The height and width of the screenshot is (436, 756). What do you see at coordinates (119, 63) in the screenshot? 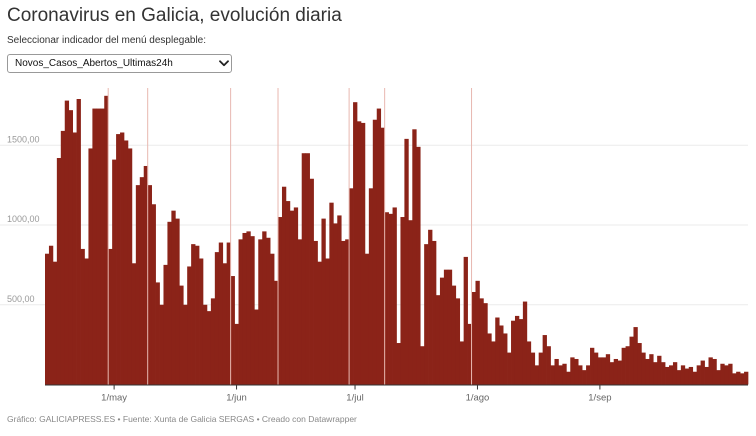
I see `indicator-select: Novos_Casos_Abertos_Ultimas24h` at bounding box center [119, 63].